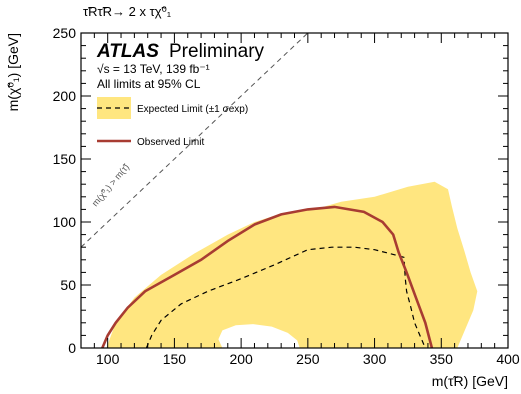  Describe the element at coordinates (217, 51) in the screenshot. I see `status-label: Preliminary` at that location.